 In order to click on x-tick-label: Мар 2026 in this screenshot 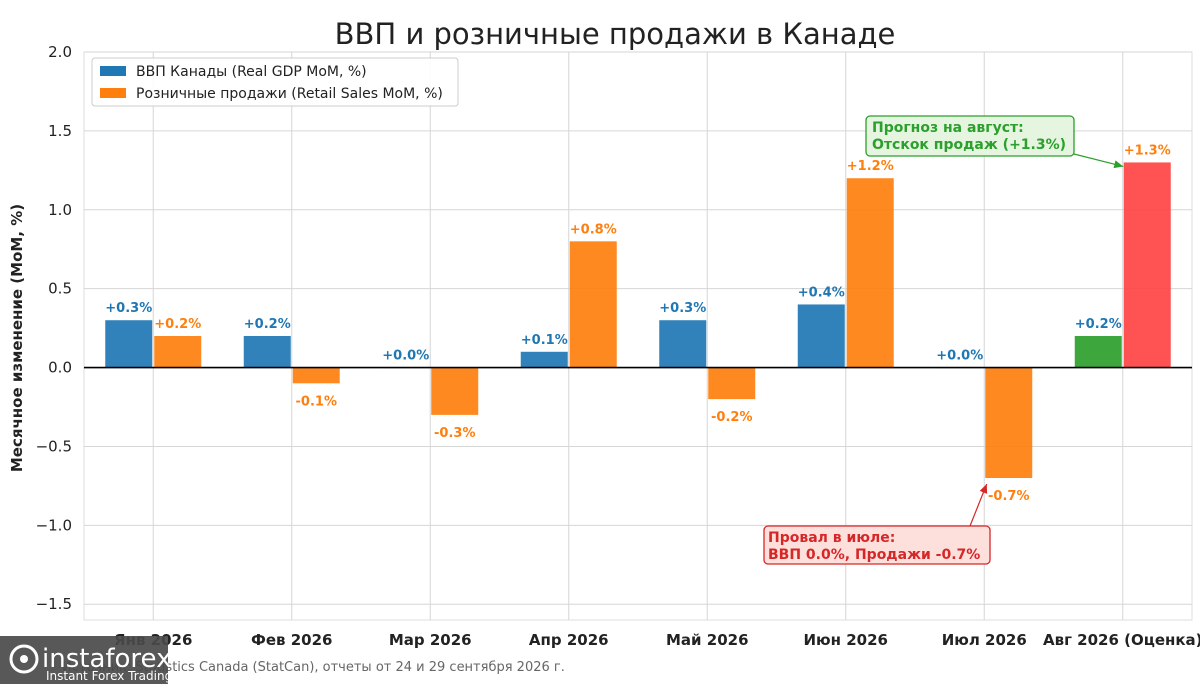, I will do `click(430, 640)`.